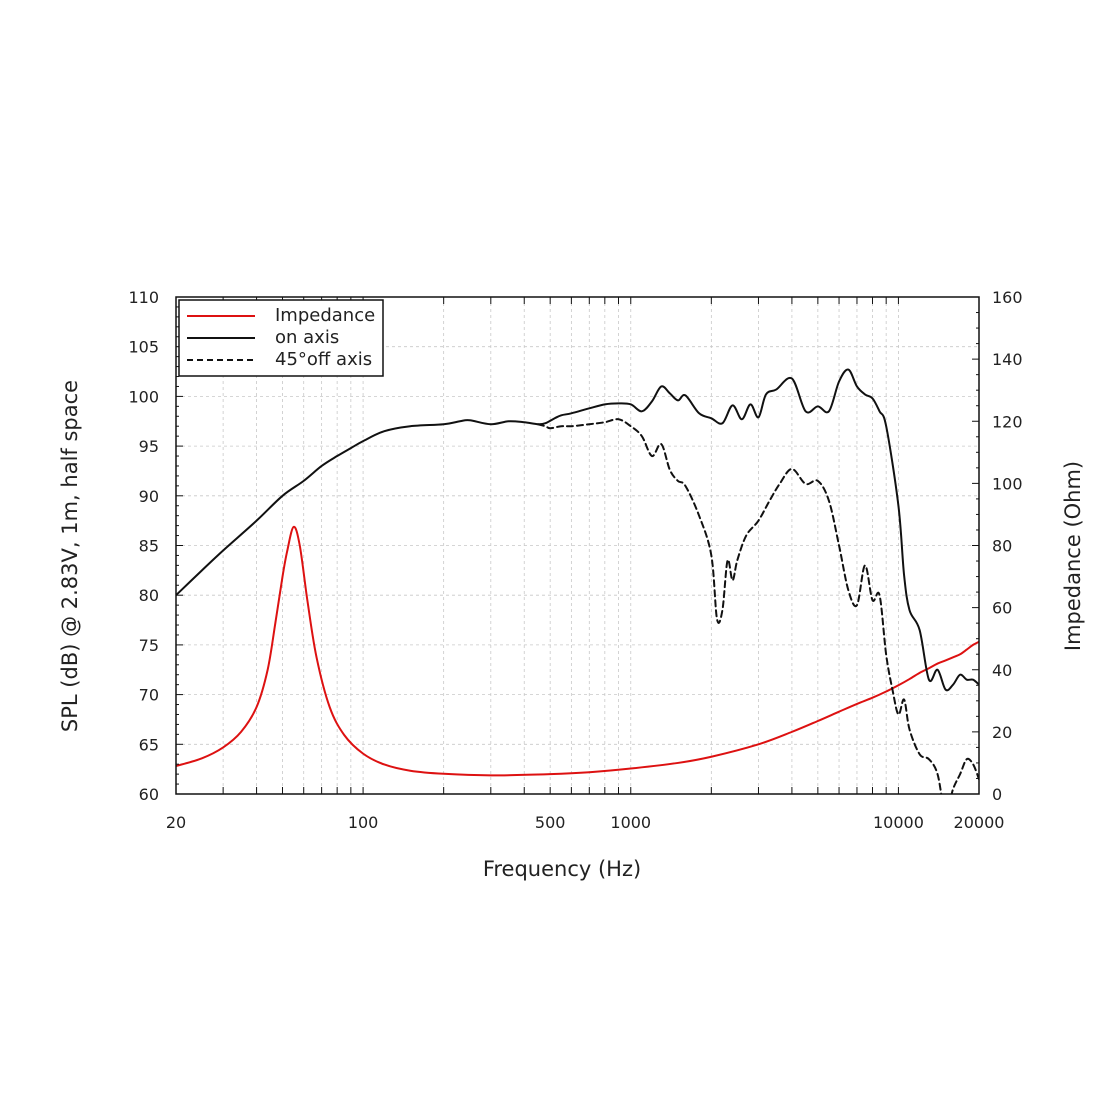 The width and height of the screenshot is (1111, 1116). What do you see at coordinates (149, 595) in the screenshot?
I see `y-tick-label: 80` at bounding box center [149, 595].